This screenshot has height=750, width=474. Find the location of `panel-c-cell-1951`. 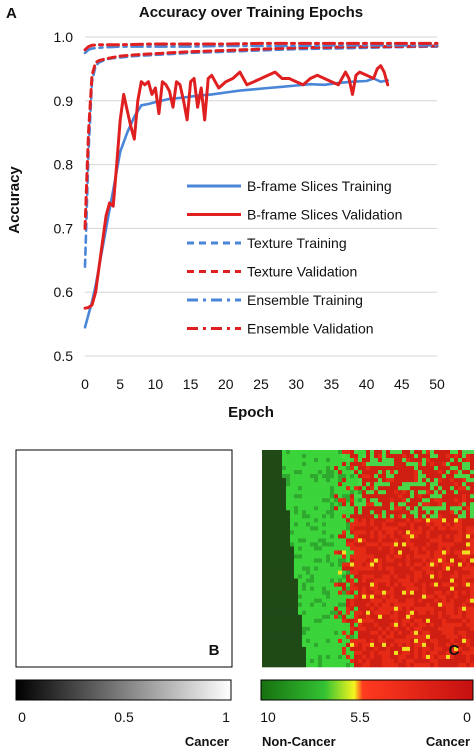

panel-c-cell-1951 is located at coordinates (436, 596).